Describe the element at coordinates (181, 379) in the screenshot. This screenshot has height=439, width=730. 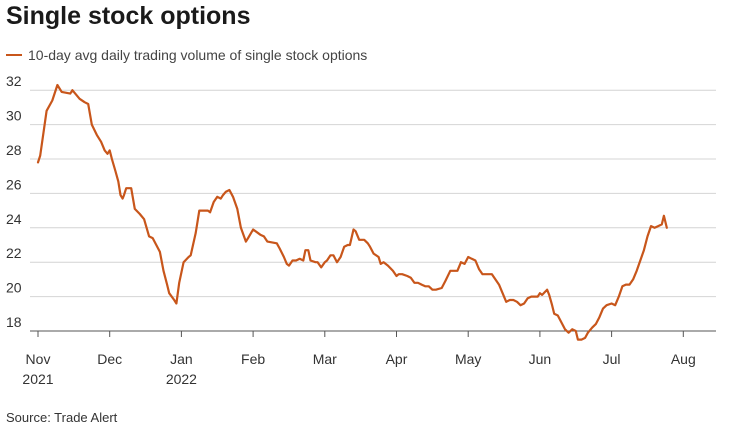
I see `x-tick-year-label: 2022` at that location.